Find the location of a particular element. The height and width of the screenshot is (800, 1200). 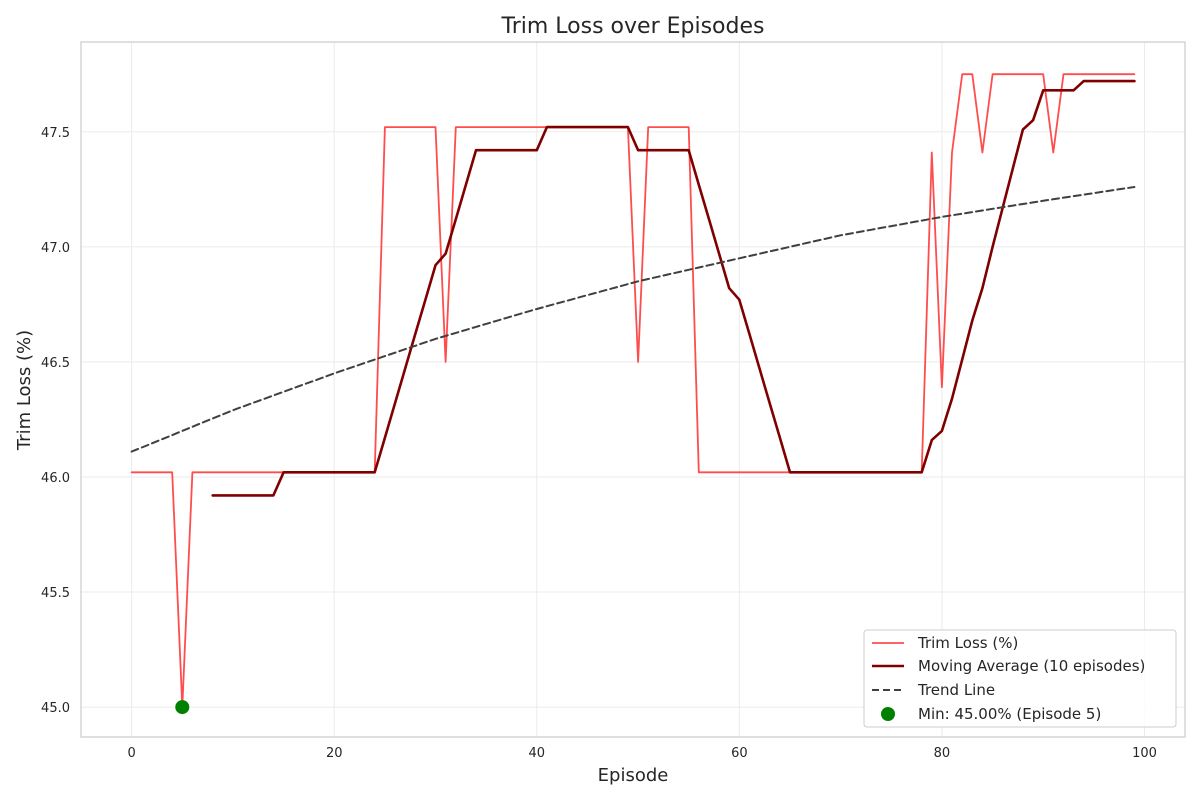

legend-swatch-min-marker is located at coordinates (888, 714).